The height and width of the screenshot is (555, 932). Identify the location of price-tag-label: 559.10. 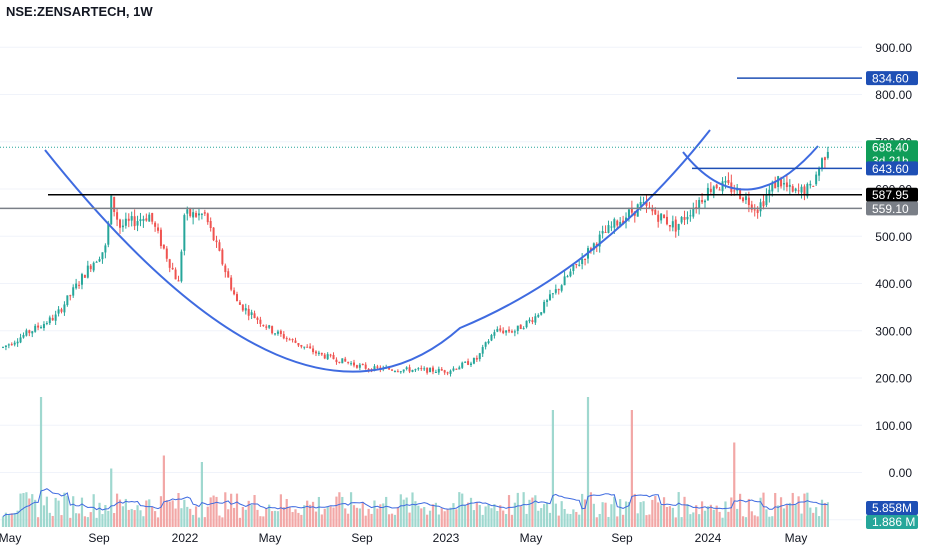
(890, 209).